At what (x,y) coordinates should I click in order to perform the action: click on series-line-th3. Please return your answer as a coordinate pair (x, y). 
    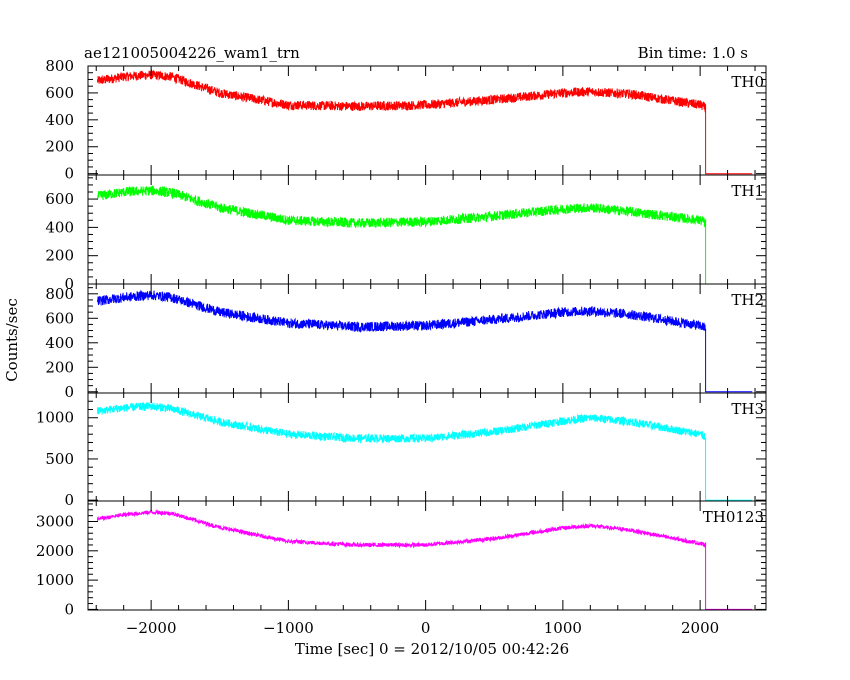
    Looking at the image, I should click on (425, 451).